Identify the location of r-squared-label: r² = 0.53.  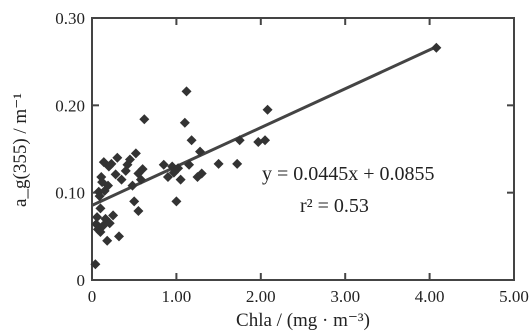
(334, 206).